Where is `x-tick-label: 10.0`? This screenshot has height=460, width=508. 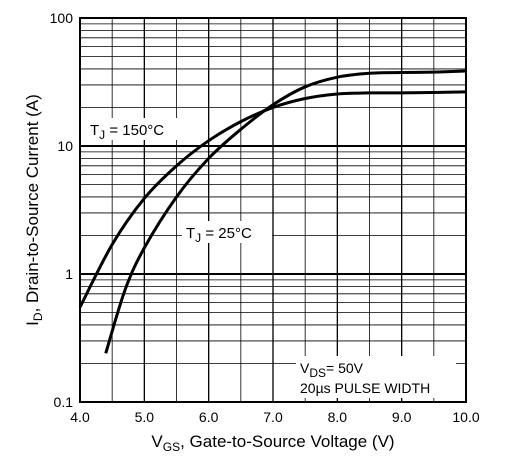
x-tick-label: 10.0 is located at coordinates (465, 417).